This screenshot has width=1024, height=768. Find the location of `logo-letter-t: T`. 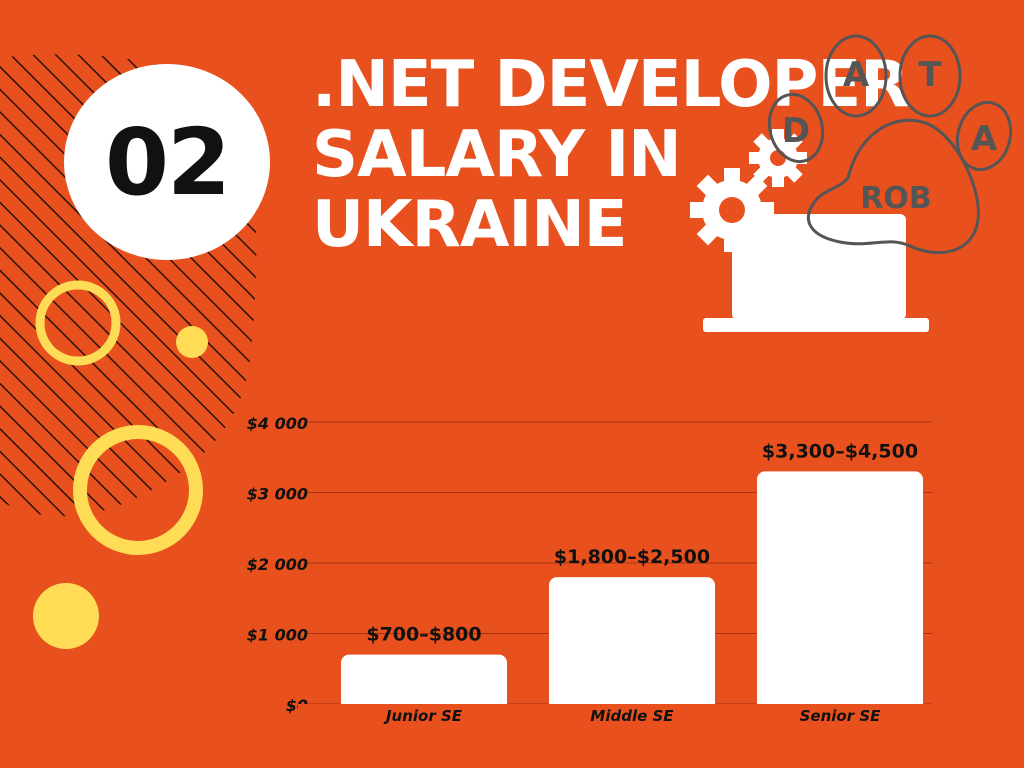

logo-letter-t: T is located at coordinates (930, 75).